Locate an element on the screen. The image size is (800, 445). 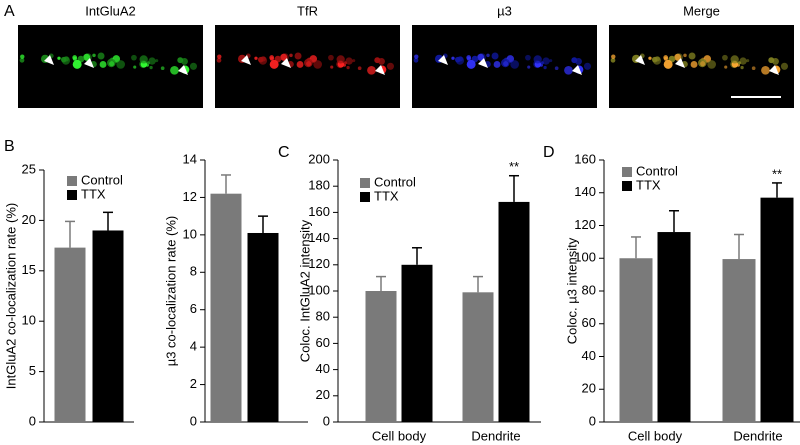
y-tick-label: 12 is located at coordinates (190, 196).